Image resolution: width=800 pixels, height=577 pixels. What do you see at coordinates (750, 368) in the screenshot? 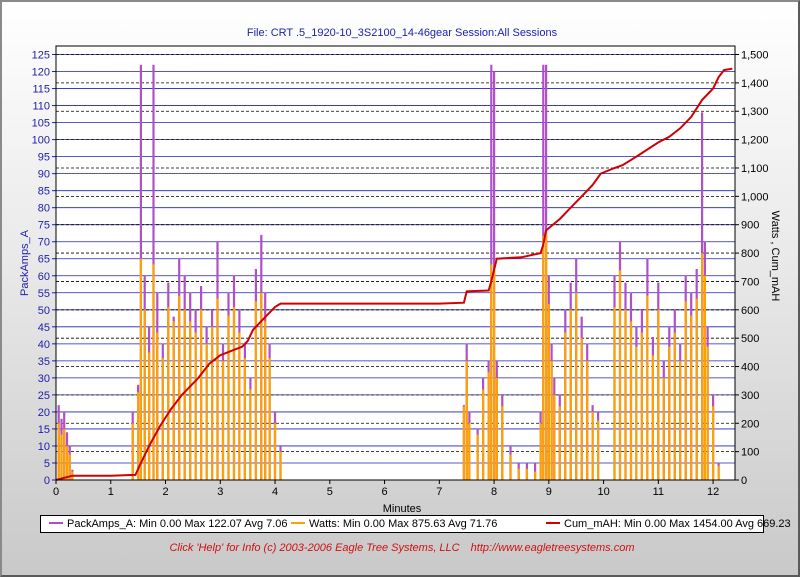
I see `y-tick-label-right: 400` at bounding box center [750, 368].